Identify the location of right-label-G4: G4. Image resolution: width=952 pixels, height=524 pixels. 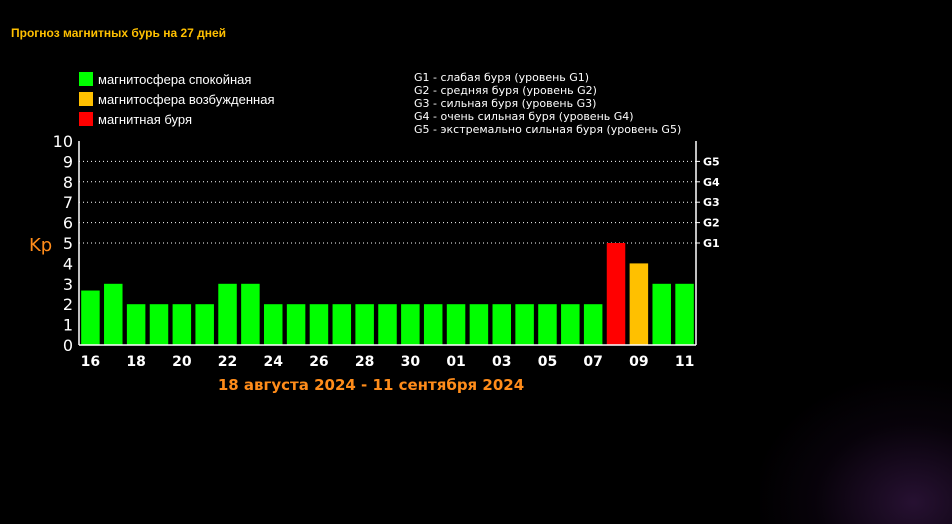
(711, 182).